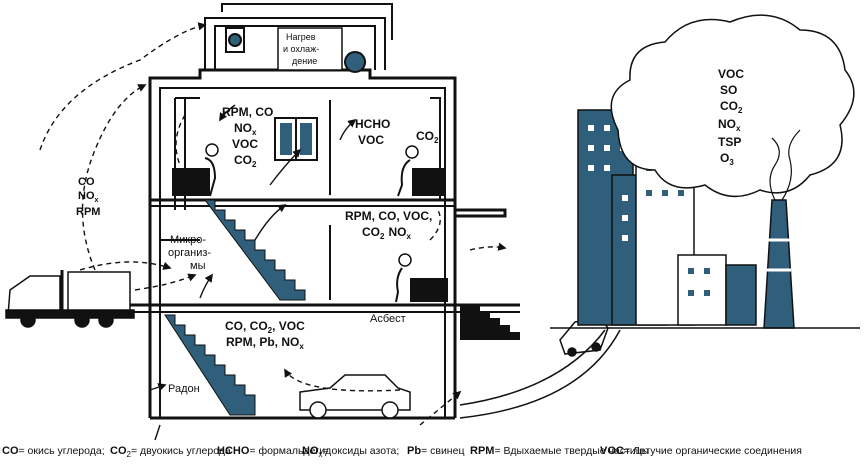 The width and height of the screenshot is (865, 471). Describe the element at coordinates (351, 452) in the screenshot. I see `legend-nox: NOx= оксиды азота;` at that location.